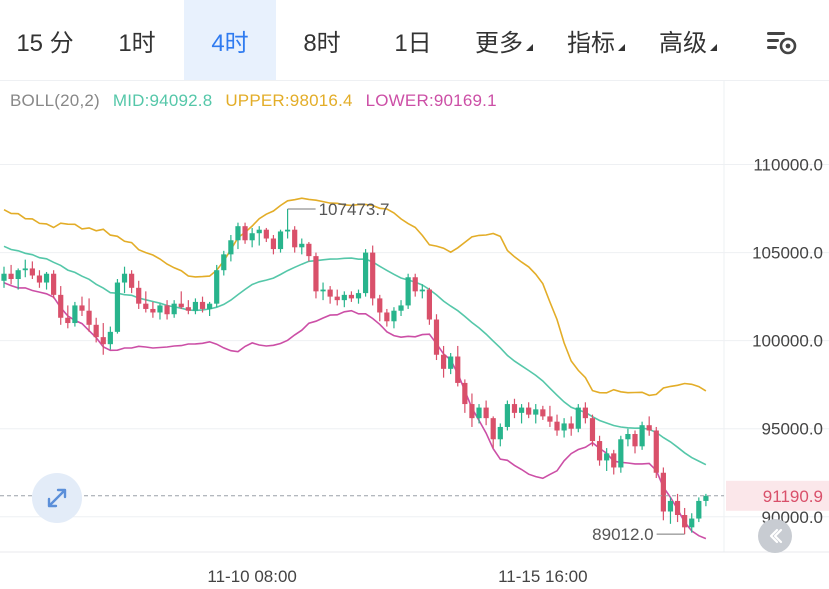 The height and width of the screenshot is (589, 829). What do you see at coordinates (621, 47) in the screenshot?
I see `caret-icon` at bounding box center [621, 47].